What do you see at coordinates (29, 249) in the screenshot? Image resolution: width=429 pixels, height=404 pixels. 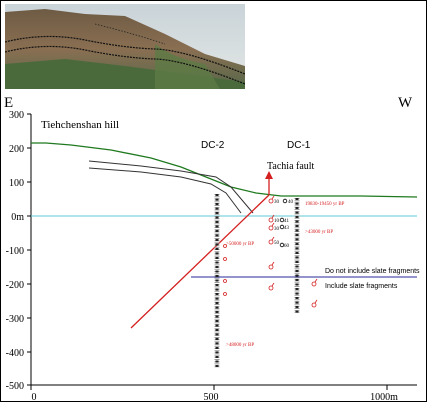 I see `y-ticks` at bounding box center [29, 249].